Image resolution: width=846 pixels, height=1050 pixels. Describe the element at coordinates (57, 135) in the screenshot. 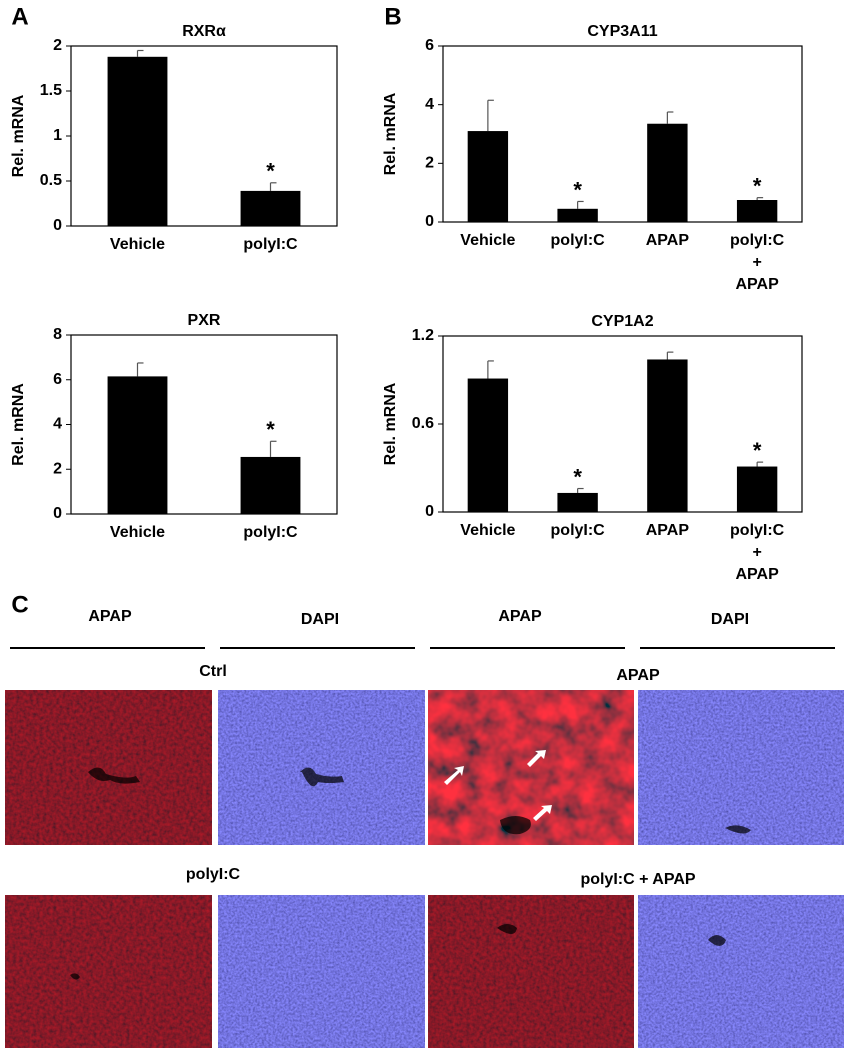

I see `y-tick-label: 1` at that location.